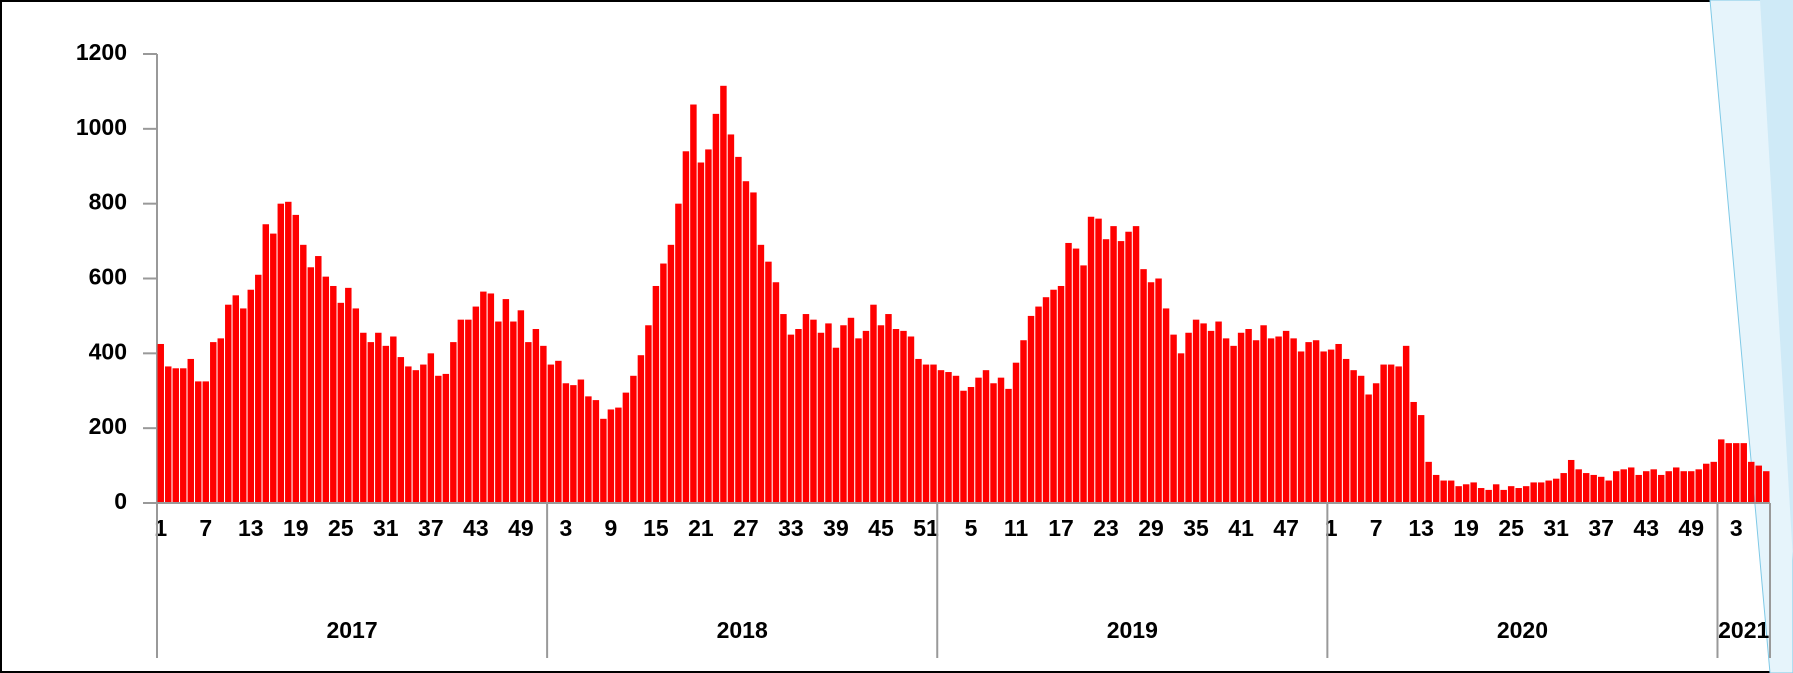 The width and height of the screenshot is (1793, 673). Describe the element at coordinates (881, 528) in the screenshot. I see `x-tick-label: 45` at that location.